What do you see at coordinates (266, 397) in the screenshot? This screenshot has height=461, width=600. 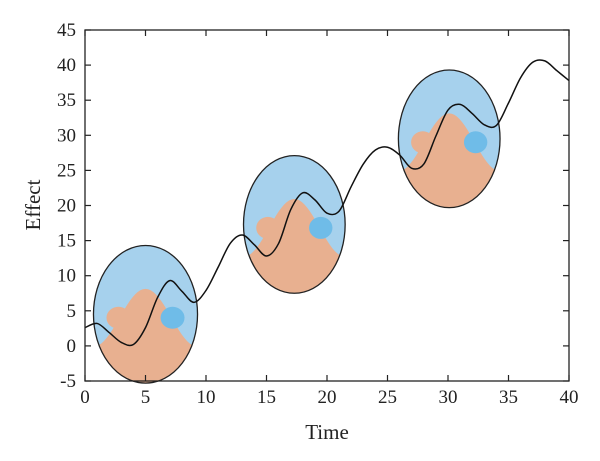 I see `x-tick-label: 15` at bounding box center [266, 397].